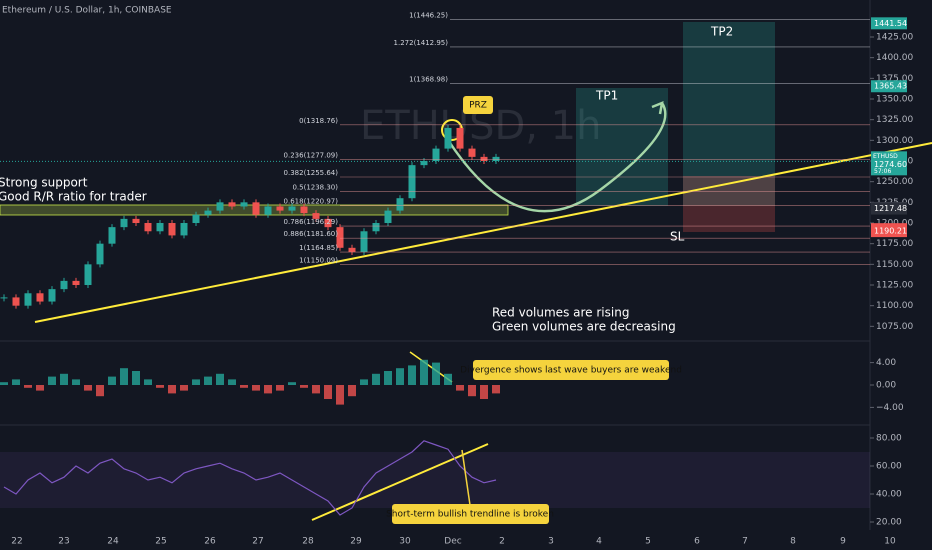 Image resolution: width=932 pixels, height=550 pixels. Describe the element at coordinates (311, 202) in the screenshot. I see `fib-label: 0.618(1220.97)` at that location.